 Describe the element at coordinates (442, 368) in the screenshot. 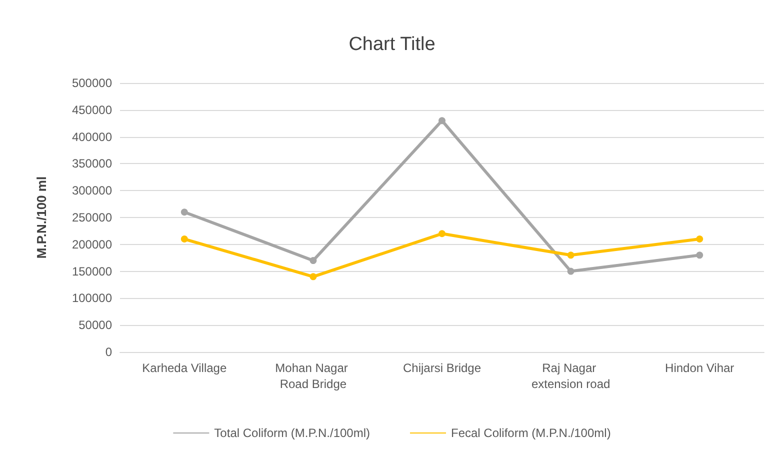

I see `x-tick-label: Chijarsi Bridge` at that location.